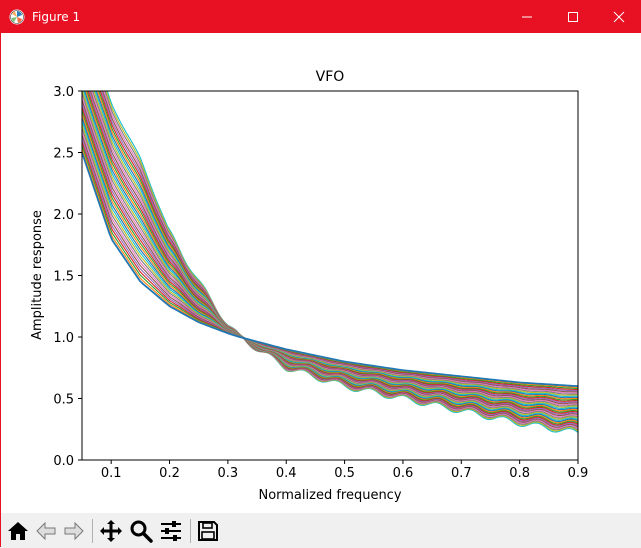 Image resolution: width=641 pixels, height=548 pixels. I want to click on maximize-button, so click(573, 17).